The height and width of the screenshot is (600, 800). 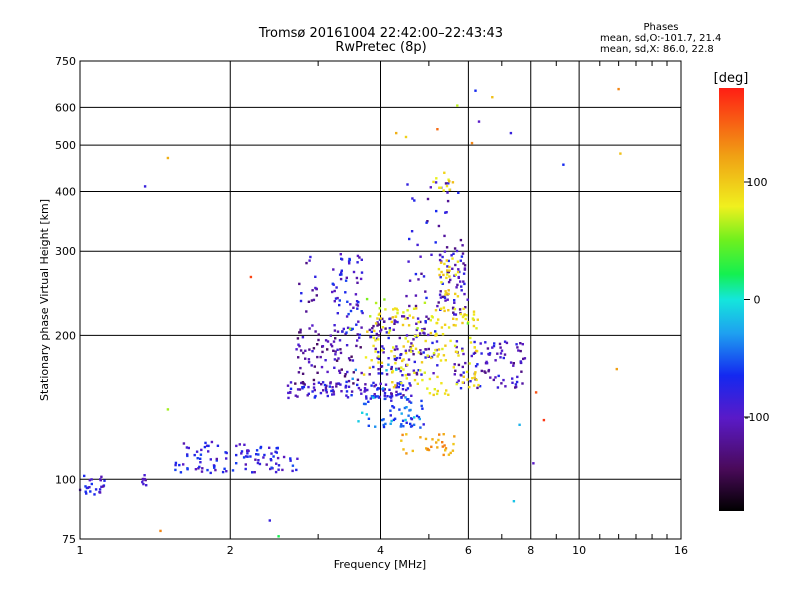 I want to click on colorbar-tick-label: 100, so click(x=757, y=182).